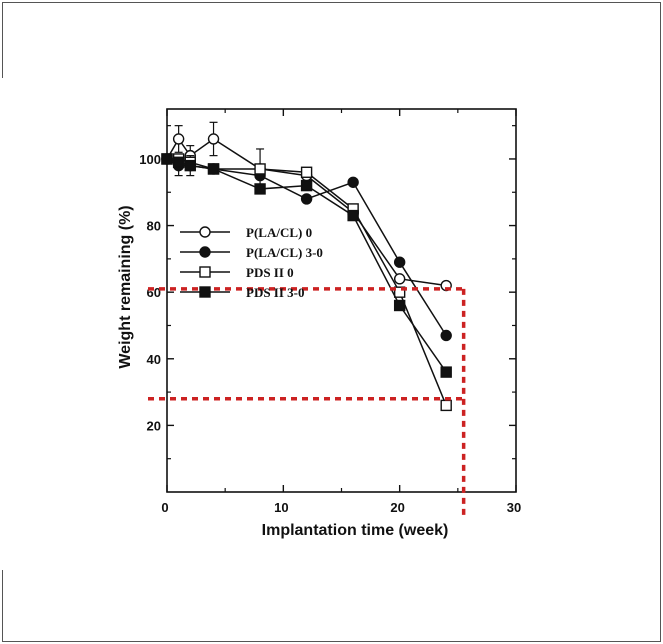 The width and height of the screenshot is (663, 644). Describe the element at coordinates (514, 507) in the screenshot. I see `x-tick-label: 30` at that location.